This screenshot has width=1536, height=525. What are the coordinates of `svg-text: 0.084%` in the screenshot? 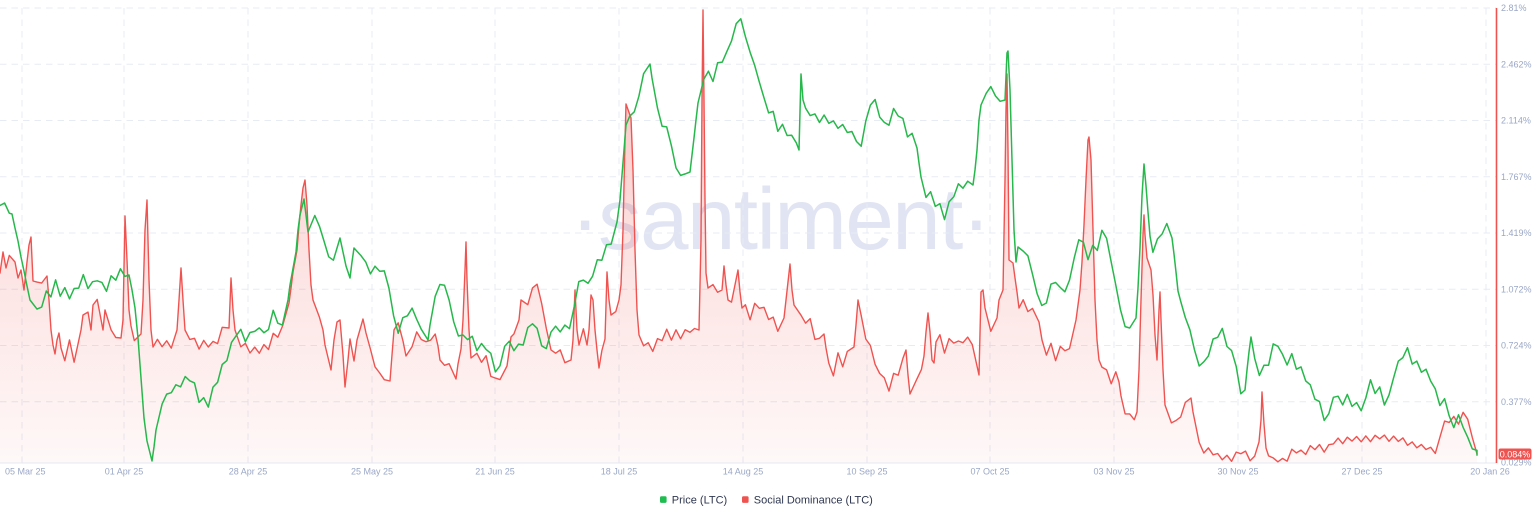 It's located at (1515, 454).